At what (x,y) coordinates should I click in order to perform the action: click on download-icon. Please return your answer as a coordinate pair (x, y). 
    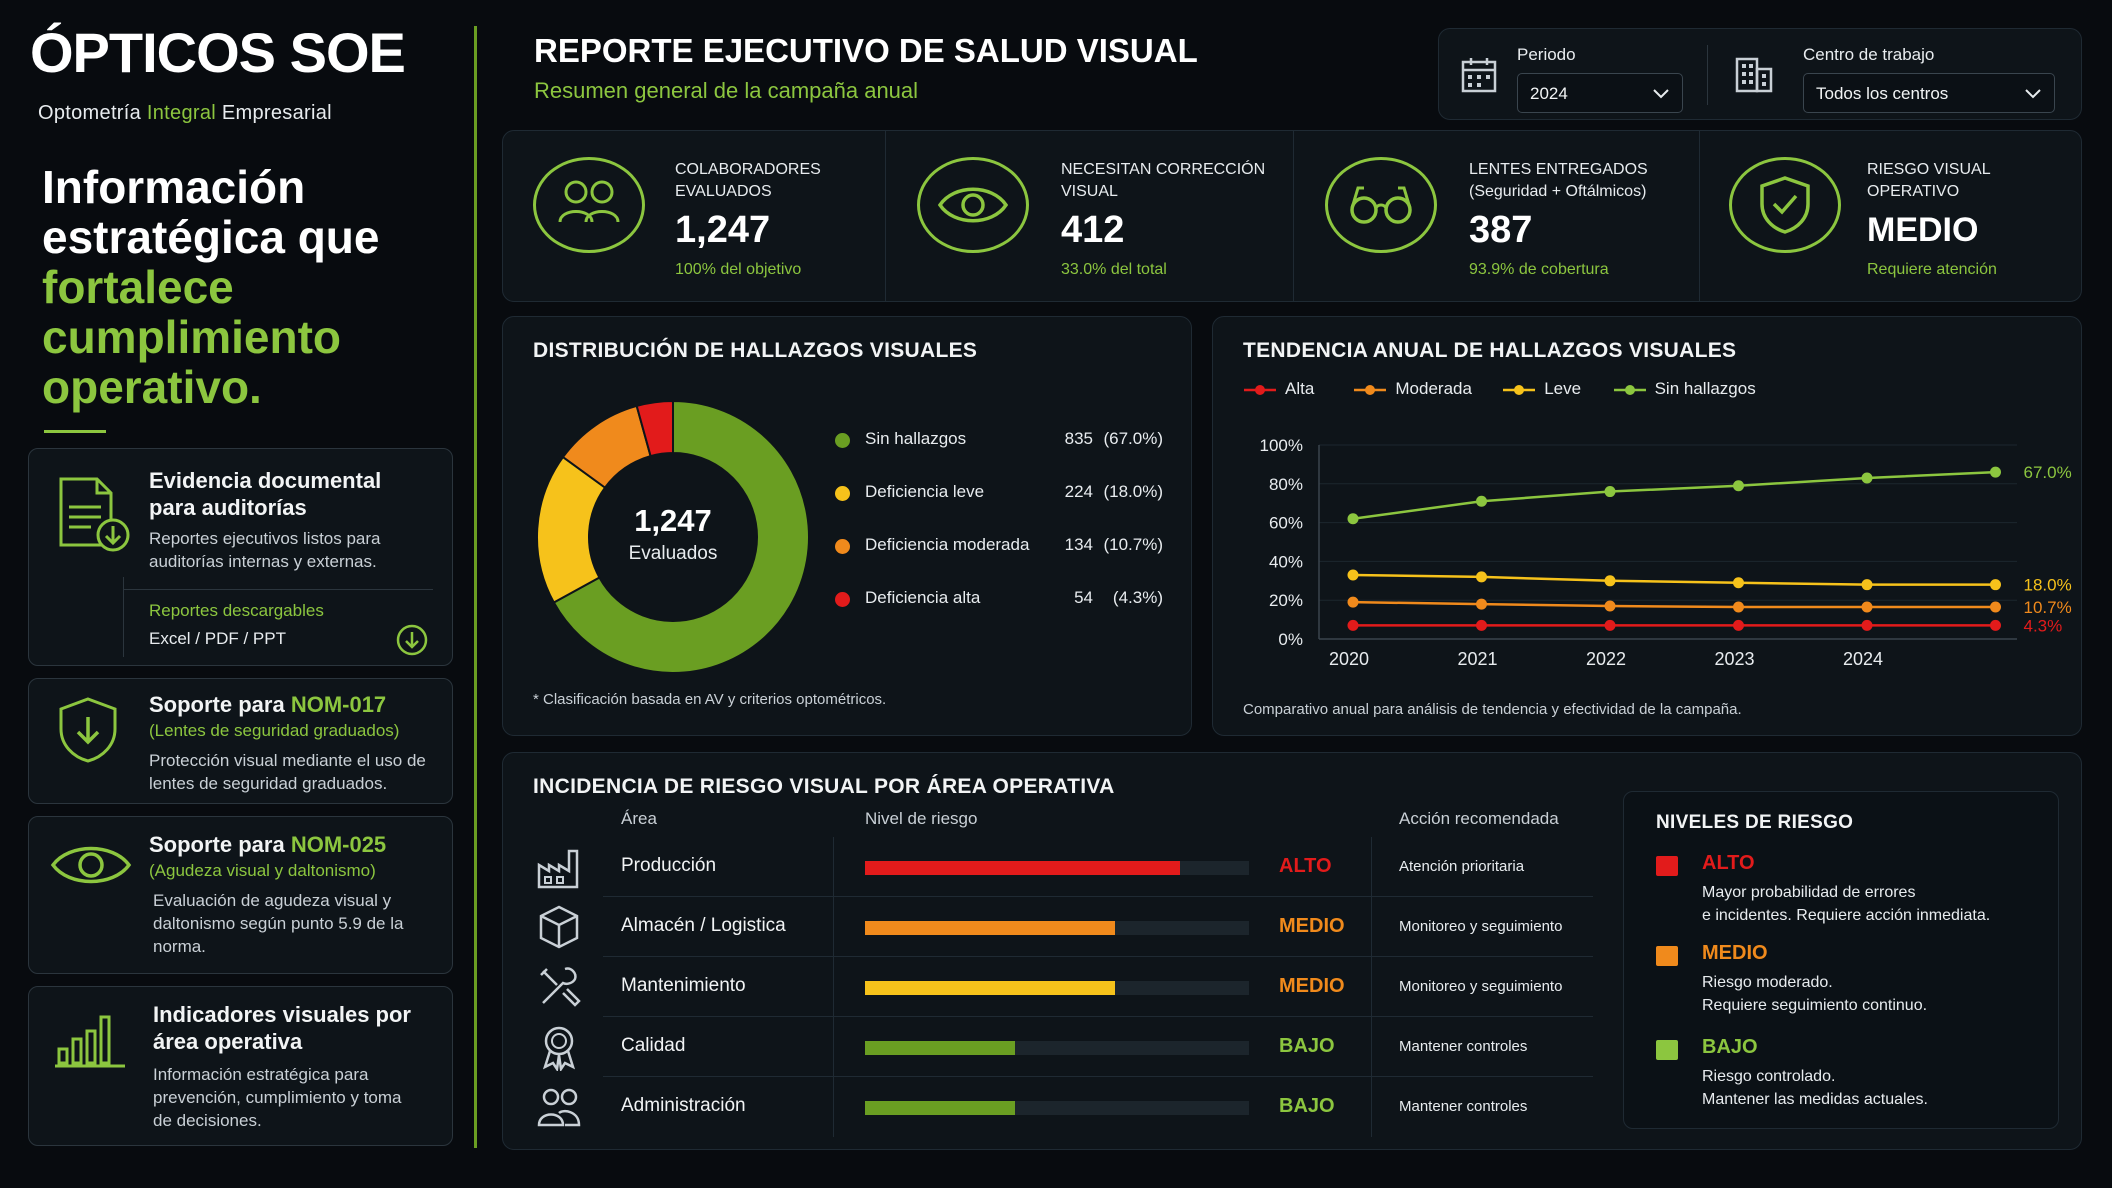
    Looking at the image, I should click on (412, 640).